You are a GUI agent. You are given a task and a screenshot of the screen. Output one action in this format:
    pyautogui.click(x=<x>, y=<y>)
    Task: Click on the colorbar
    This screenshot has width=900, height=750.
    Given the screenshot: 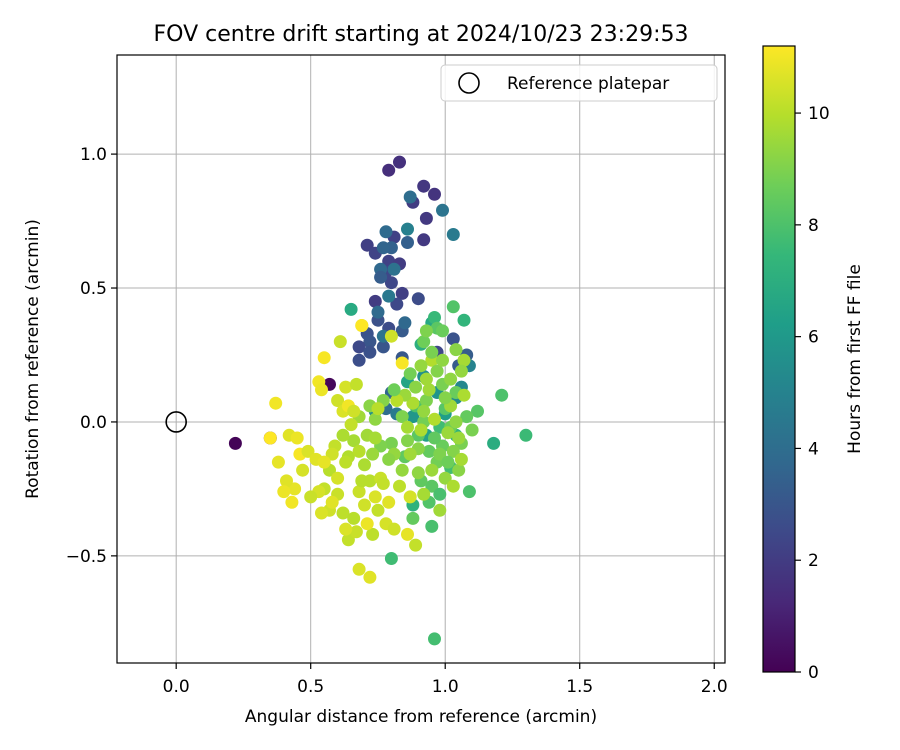 What is the action you would take?
    pyautogui.click(x=779, y=359)
    